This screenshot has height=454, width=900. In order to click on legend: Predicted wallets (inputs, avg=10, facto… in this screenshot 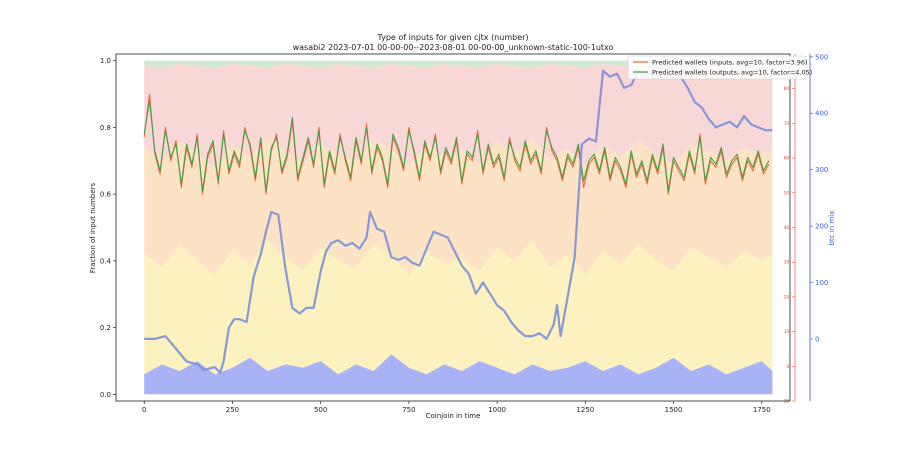, I will do `click(719, 67)`.